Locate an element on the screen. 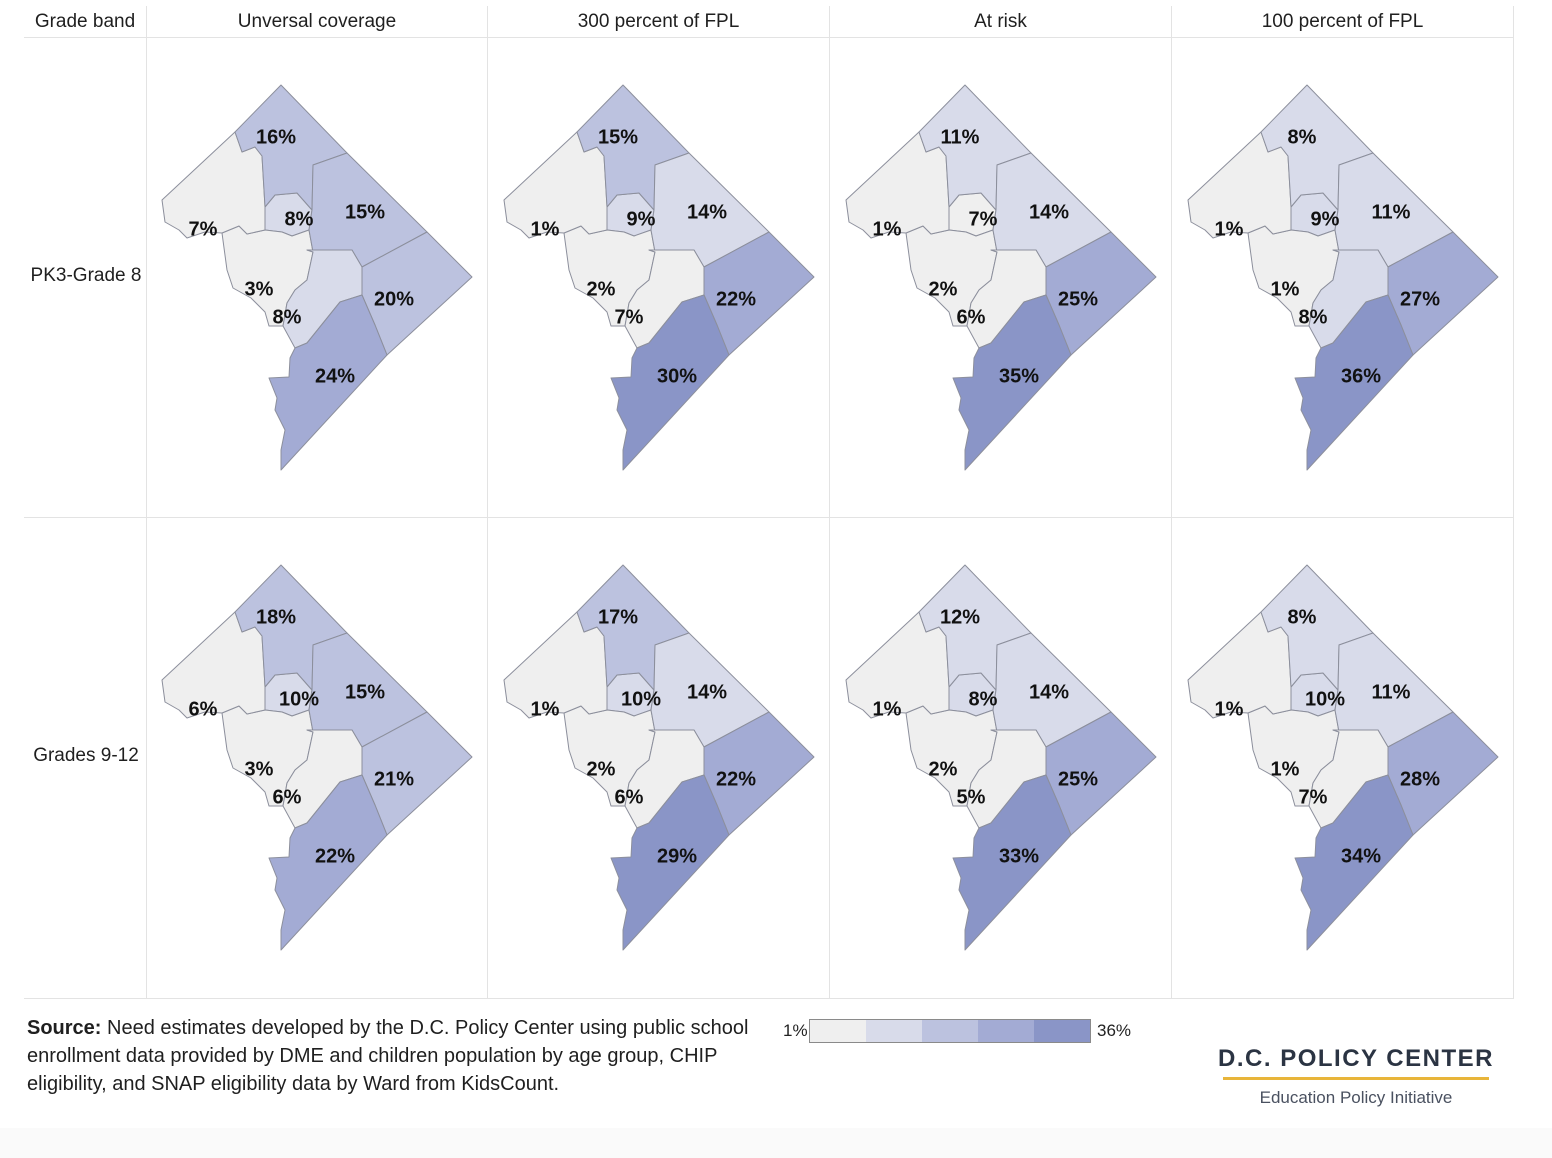  ward-value-label: 33% is located at coordinates (1019, 856).